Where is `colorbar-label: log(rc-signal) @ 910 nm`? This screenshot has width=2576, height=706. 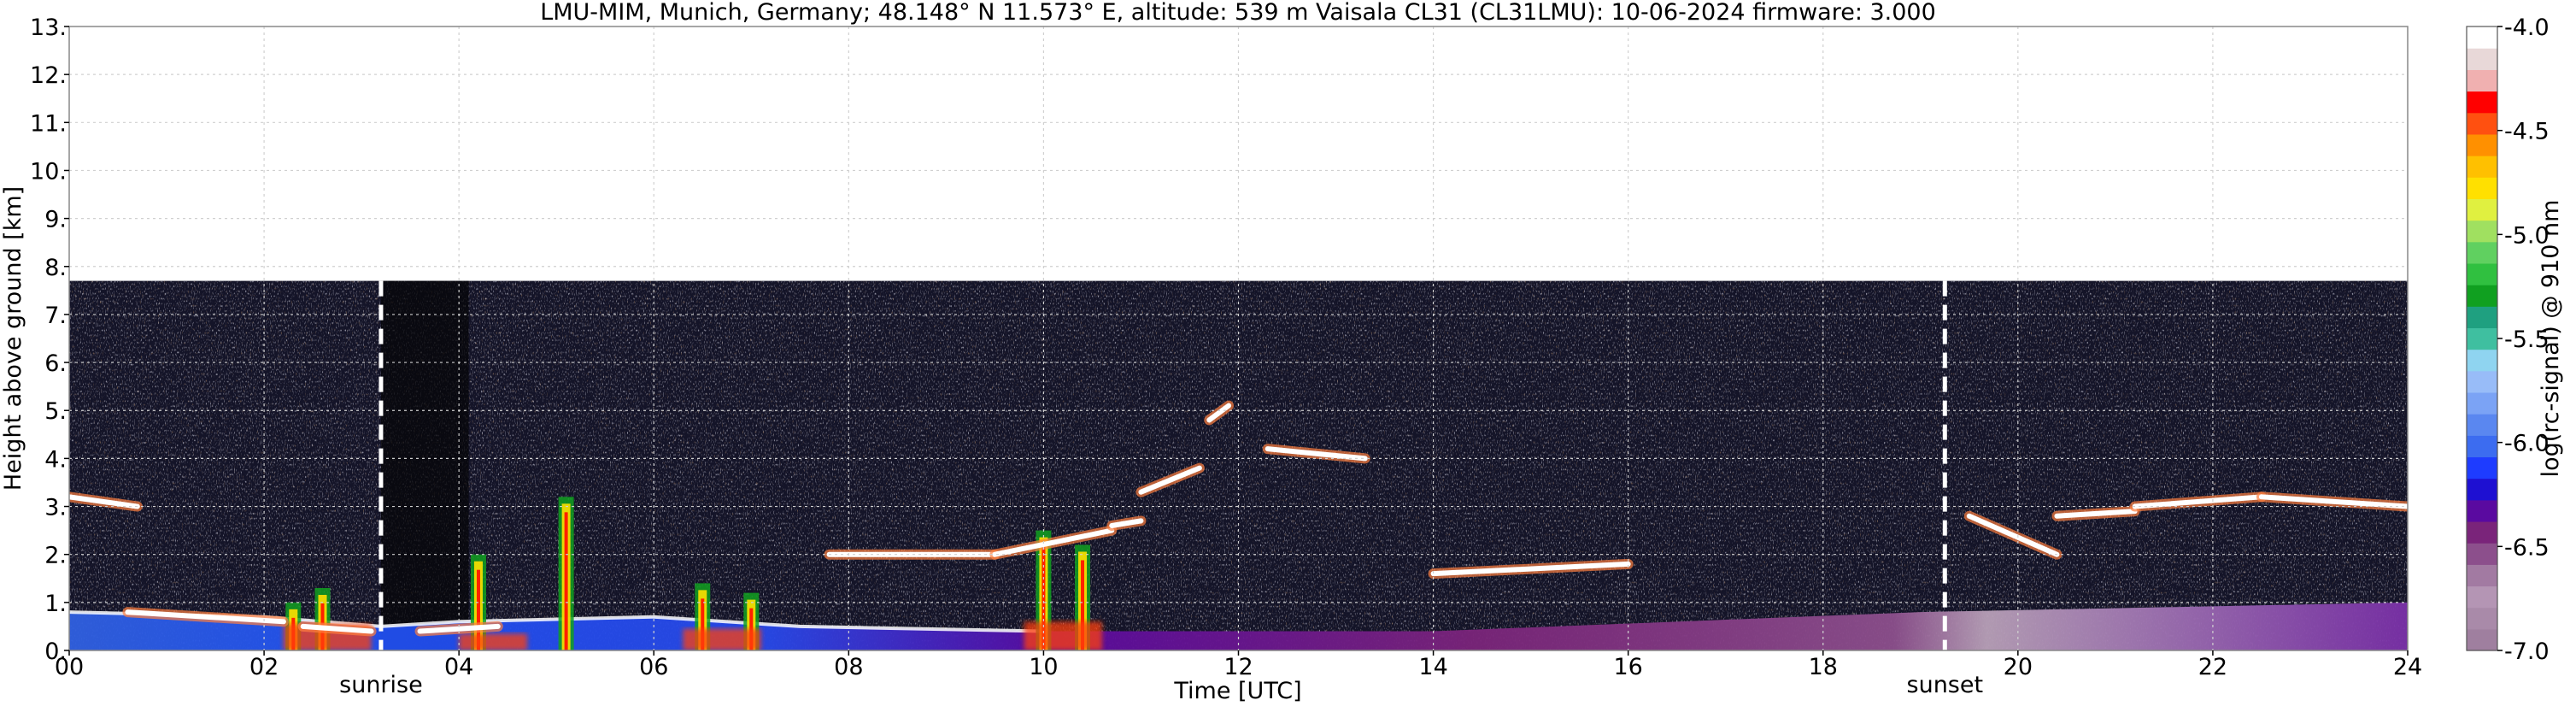
colorbar-label: log(rc-signal) @ 910 nm is located at coordinates (2551, 339).